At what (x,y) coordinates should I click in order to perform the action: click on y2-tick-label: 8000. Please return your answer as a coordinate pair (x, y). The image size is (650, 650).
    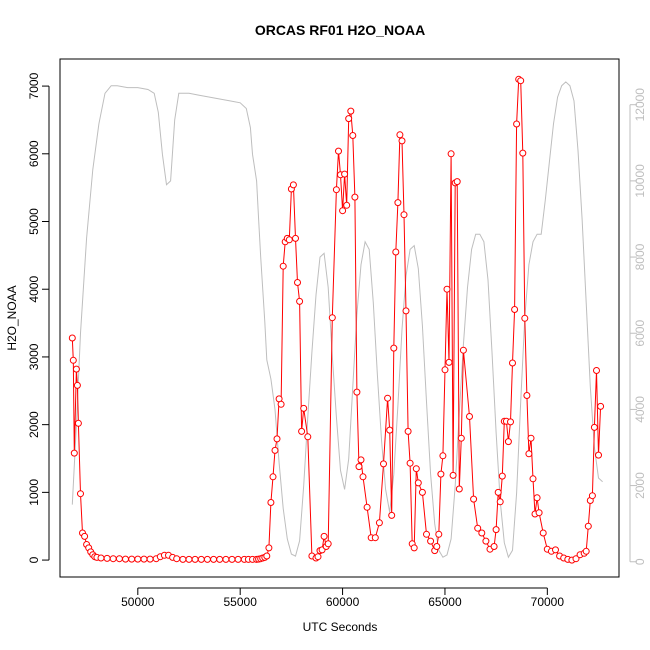
    Looking at the image, I should click on (640, 256).